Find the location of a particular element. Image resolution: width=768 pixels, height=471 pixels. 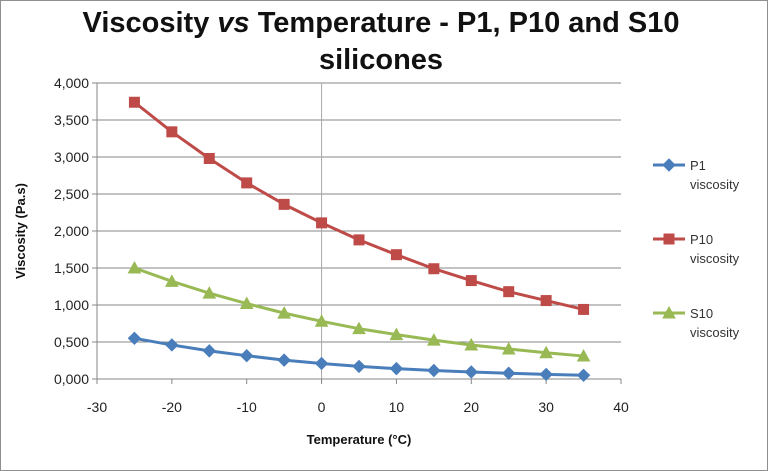

x-tick-label: -20 is located at coordinates (172, 407).